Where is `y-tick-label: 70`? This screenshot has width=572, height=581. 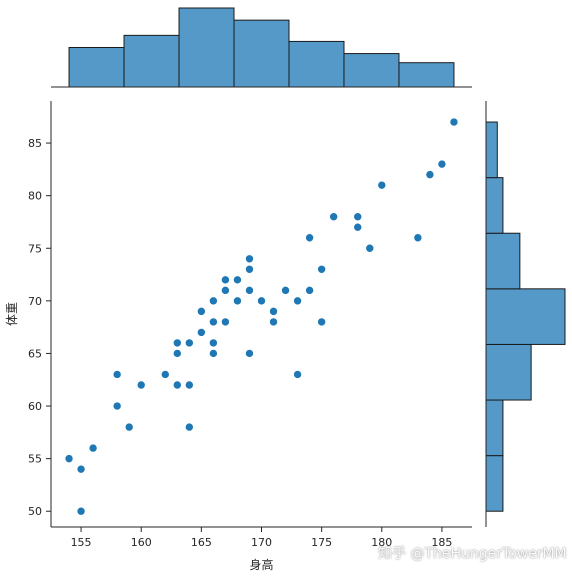 y-tick-label: 70 is located at coordinates (35, 301).